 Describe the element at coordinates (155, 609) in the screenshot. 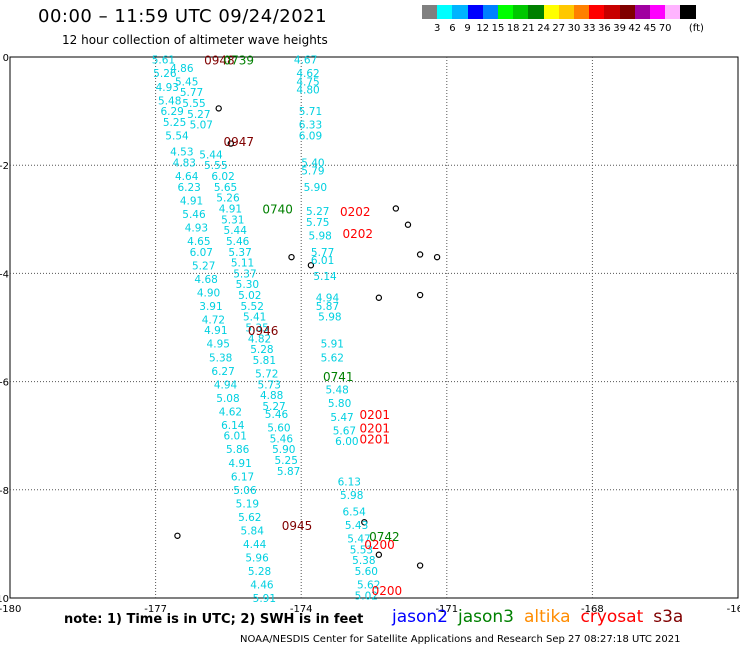

I see `x-tick-label: -177` at that location.